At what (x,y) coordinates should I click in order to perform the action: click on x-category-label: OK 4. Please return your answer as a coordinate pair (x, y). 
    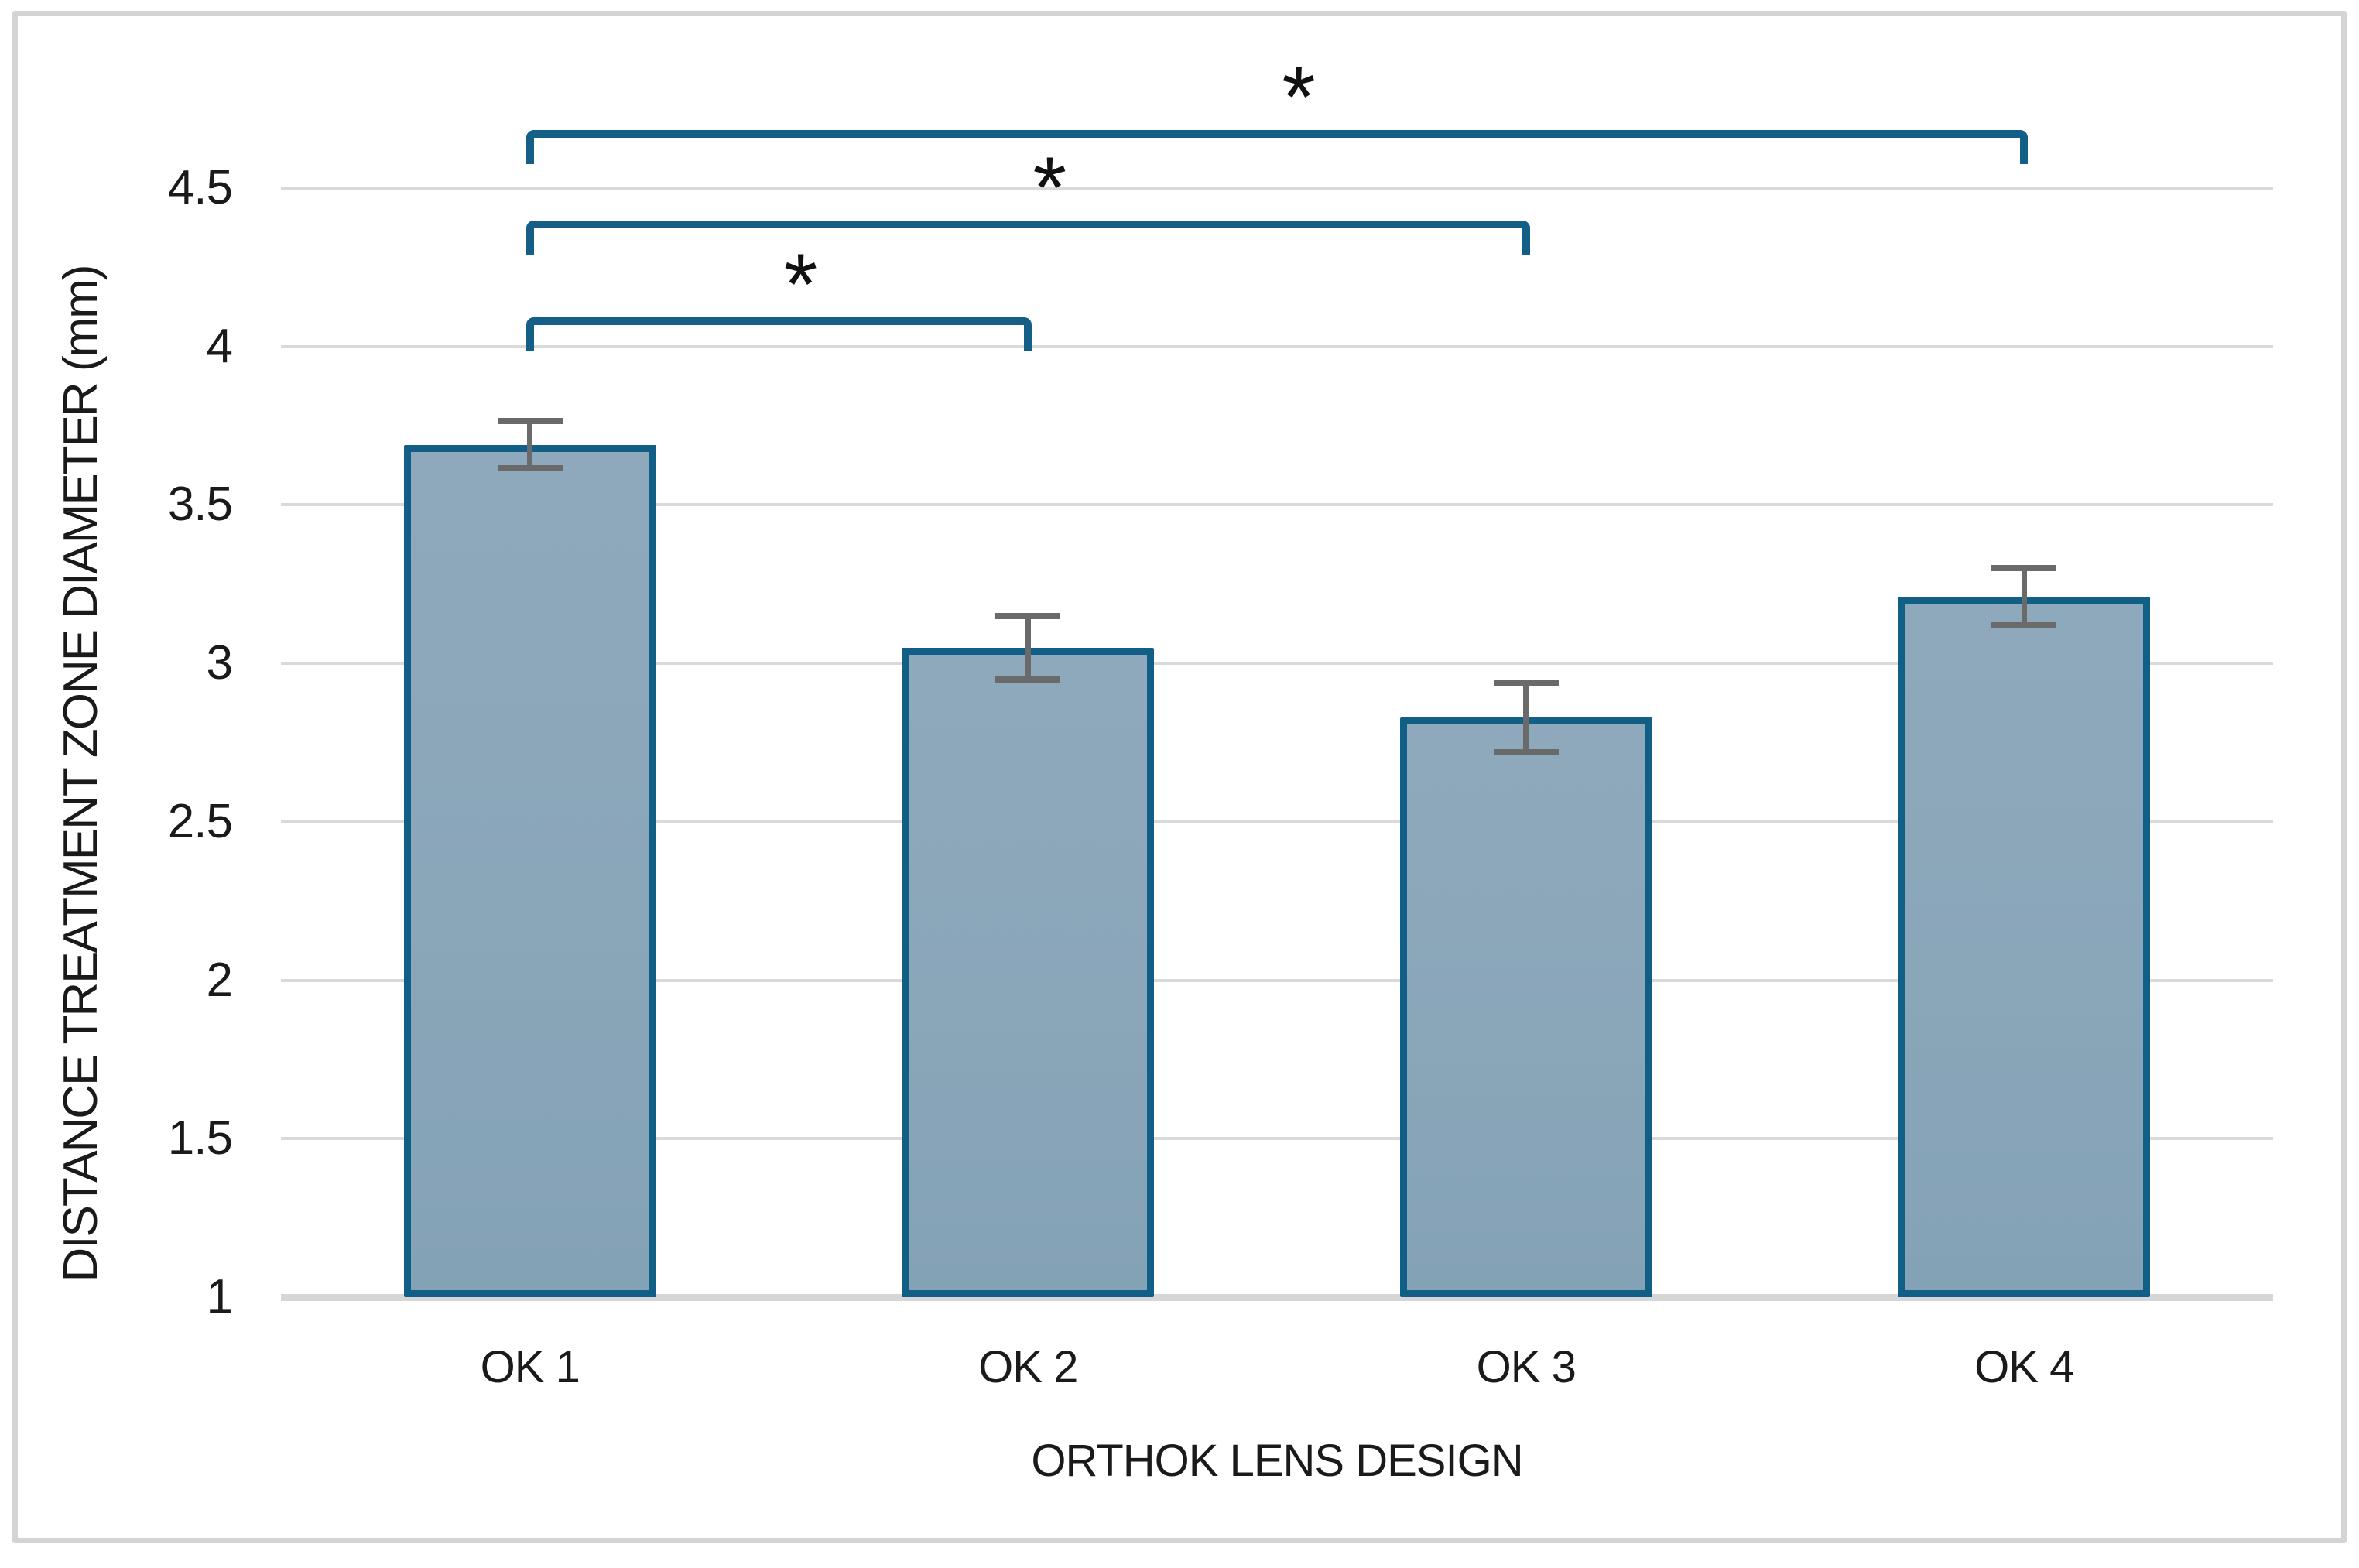
    Looking at the image, I should click on (2024, 1367).